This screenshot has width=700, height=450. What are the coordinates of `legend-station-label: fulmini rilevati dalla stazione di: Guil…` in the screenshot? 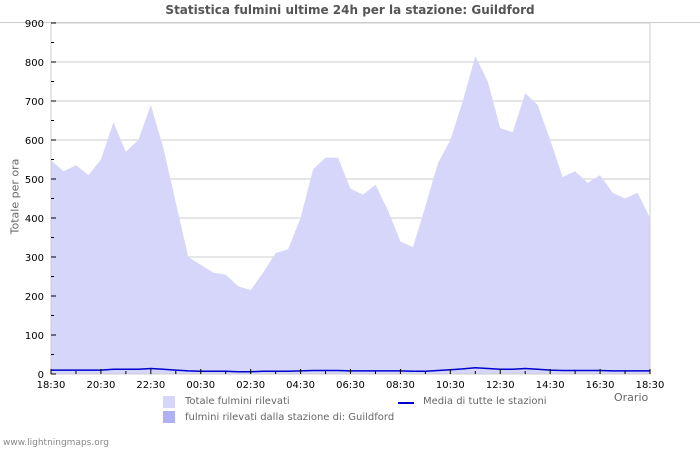 It's located at (290, 417).